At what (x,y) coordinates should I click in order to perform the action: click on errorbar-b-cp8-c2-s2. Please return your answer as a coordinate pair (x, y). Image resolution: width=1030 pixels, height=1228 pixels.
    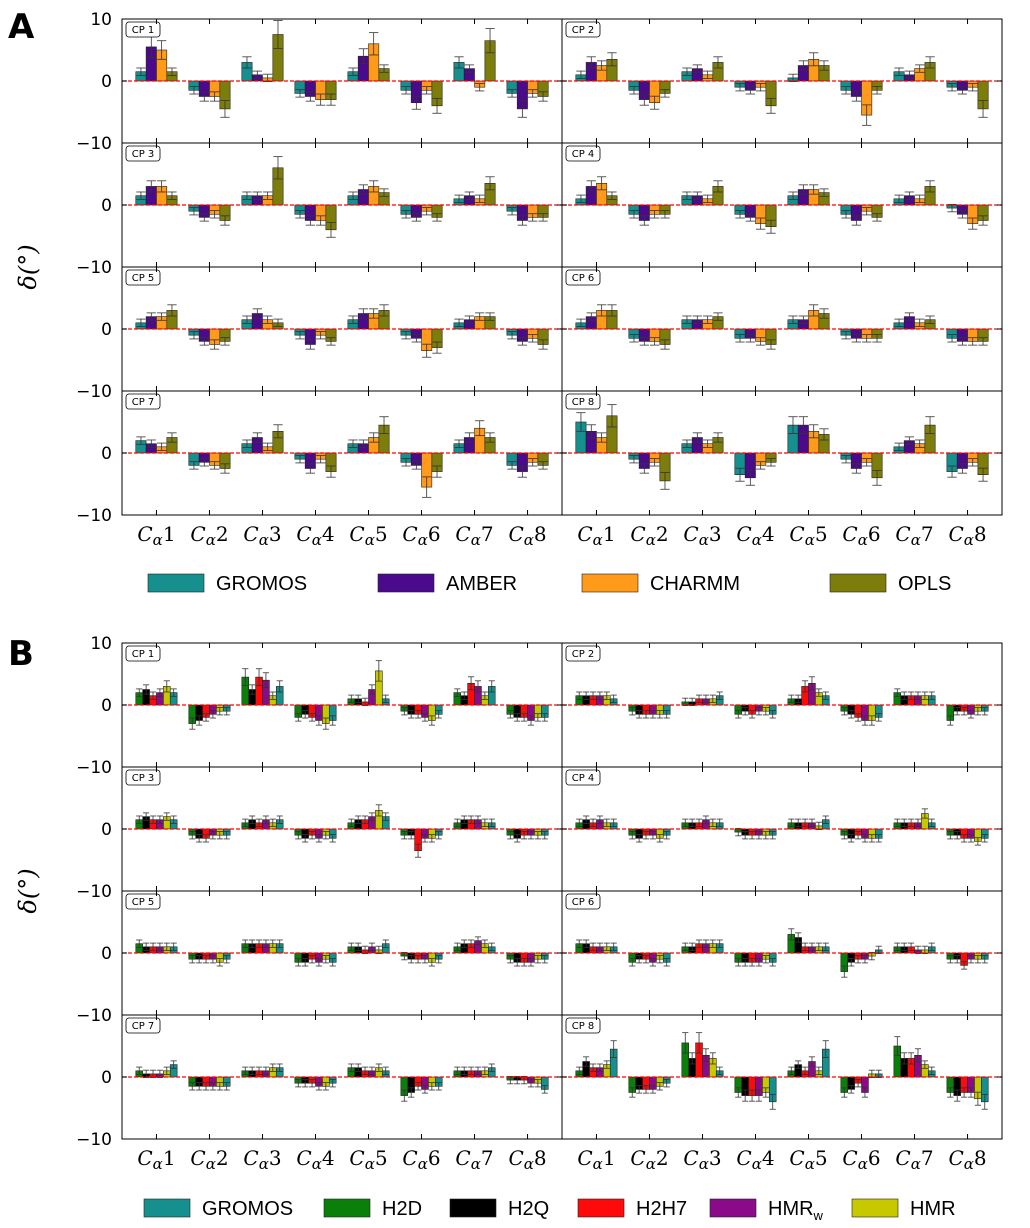
    Looking at the image, I should click on (639, 1089).